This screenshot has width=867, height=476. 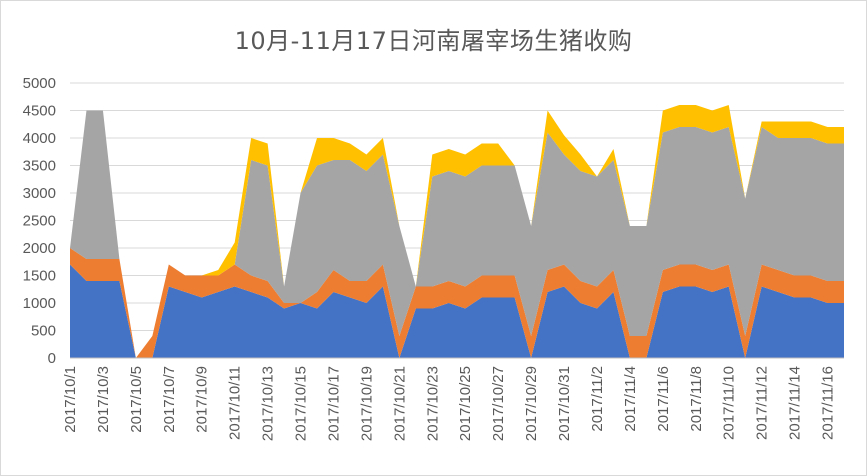 What do you see at coordinates (498, 403) in the screenshot?
I see `x-tick-label: 2017/10/27` at bounding box center [498, 403].